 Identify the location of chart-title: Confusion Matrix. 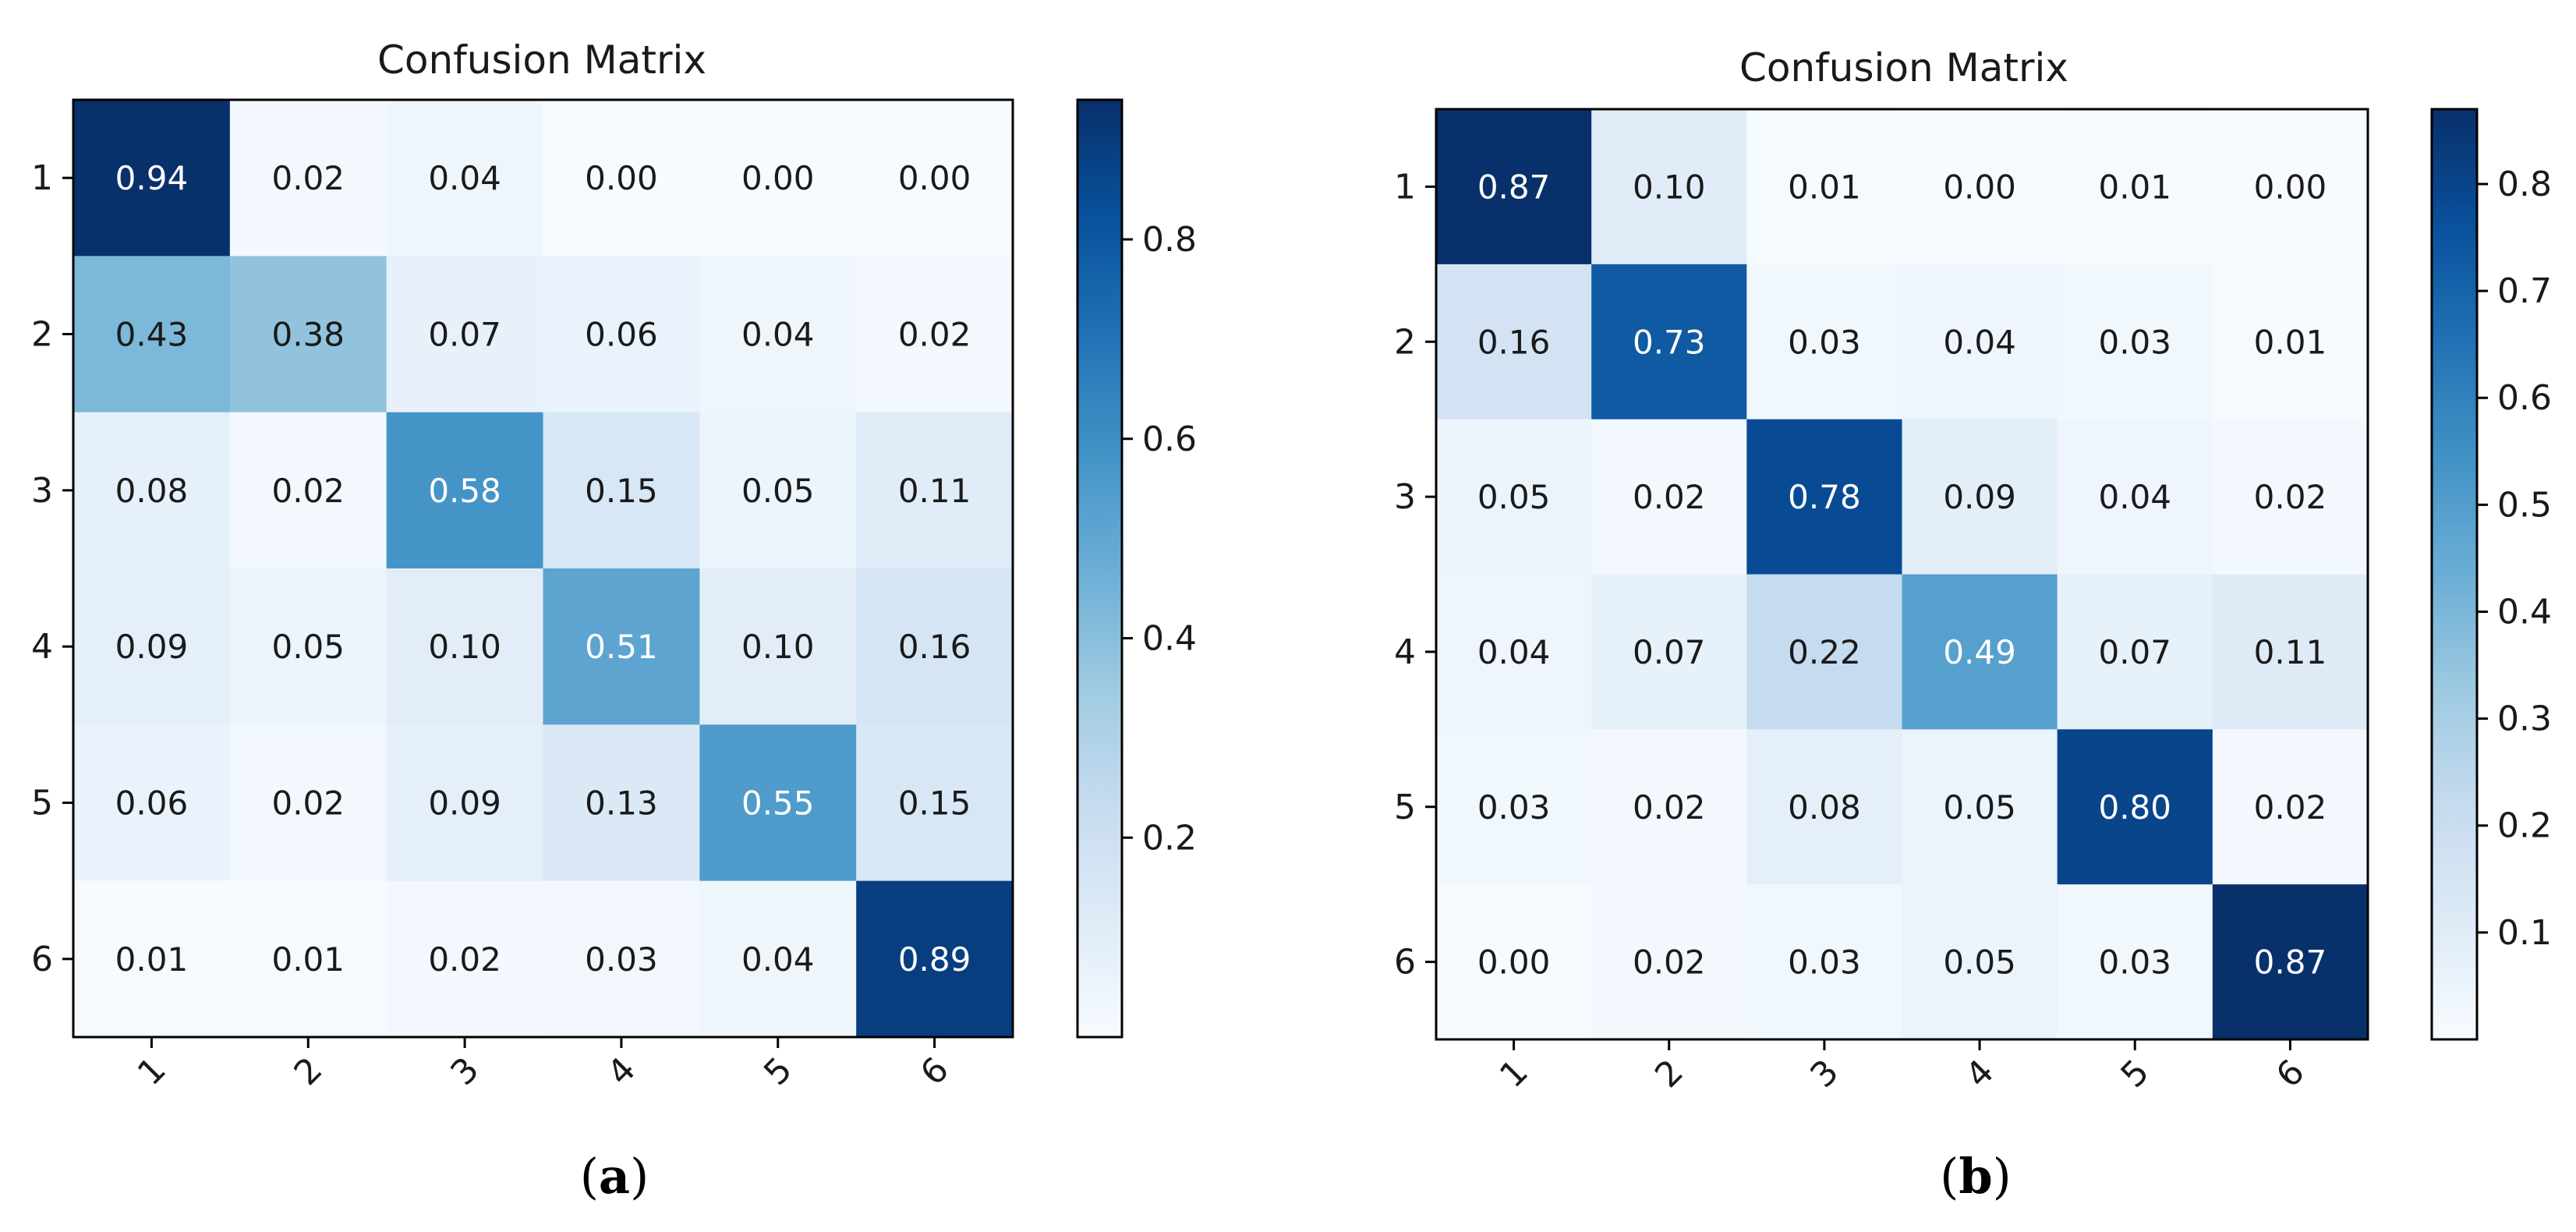
(1903, 67).